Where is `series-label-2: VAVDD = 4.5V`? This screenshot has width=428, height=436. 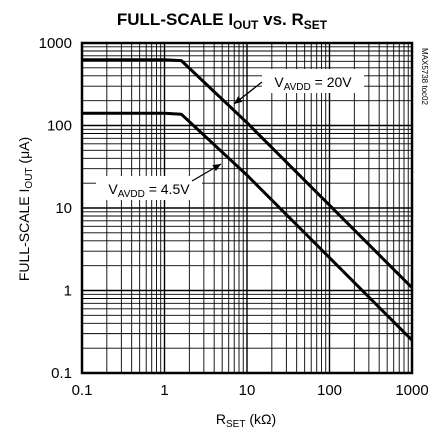 series-label-2: VAVDD = 4.5V is located at coordinates (149, 190).